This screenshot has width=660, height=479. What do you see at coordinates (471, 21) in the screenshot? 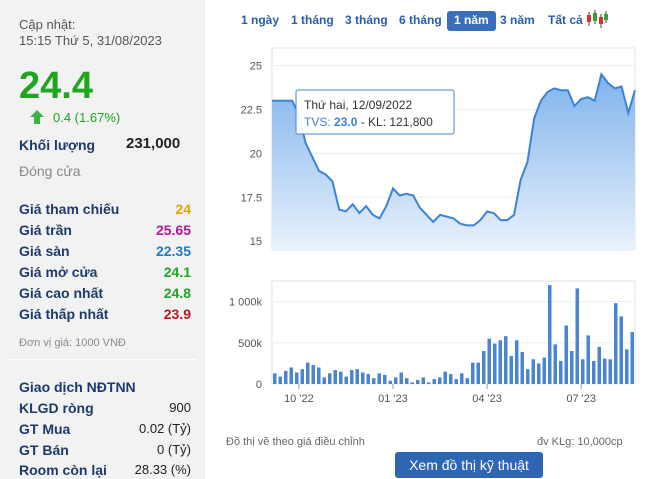
I see `tab-1-year: 1 năm` at bounding box center [471, 21].